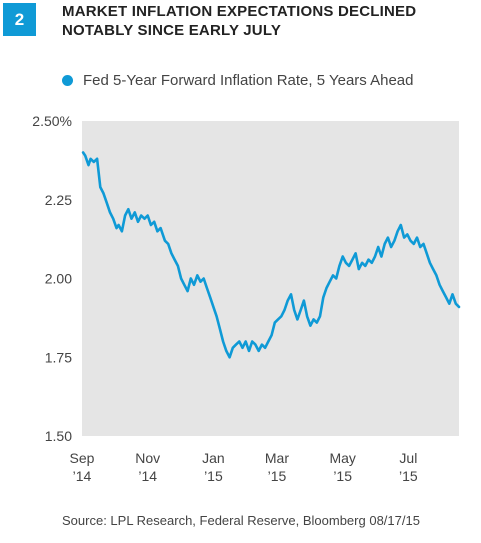 The height and width of the screenshot is (543, 481). I want to click on x-tick-label: Jan, so click(213, 458).